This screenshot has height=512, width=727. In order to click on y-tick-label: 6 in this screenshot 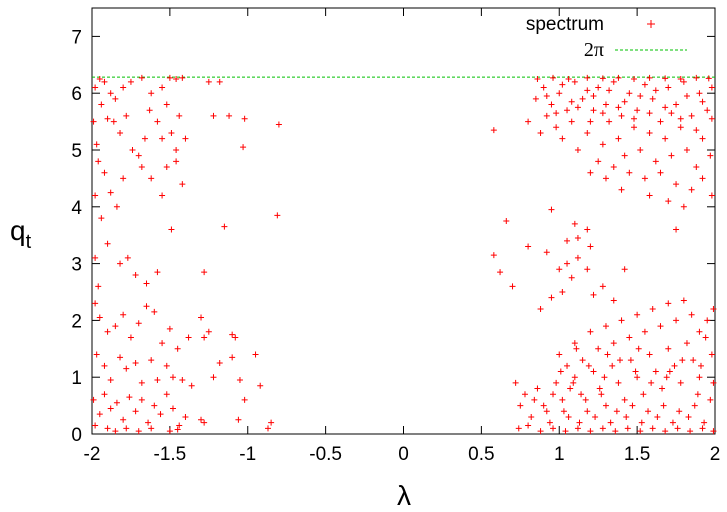, I will do `click(76, 94)`.